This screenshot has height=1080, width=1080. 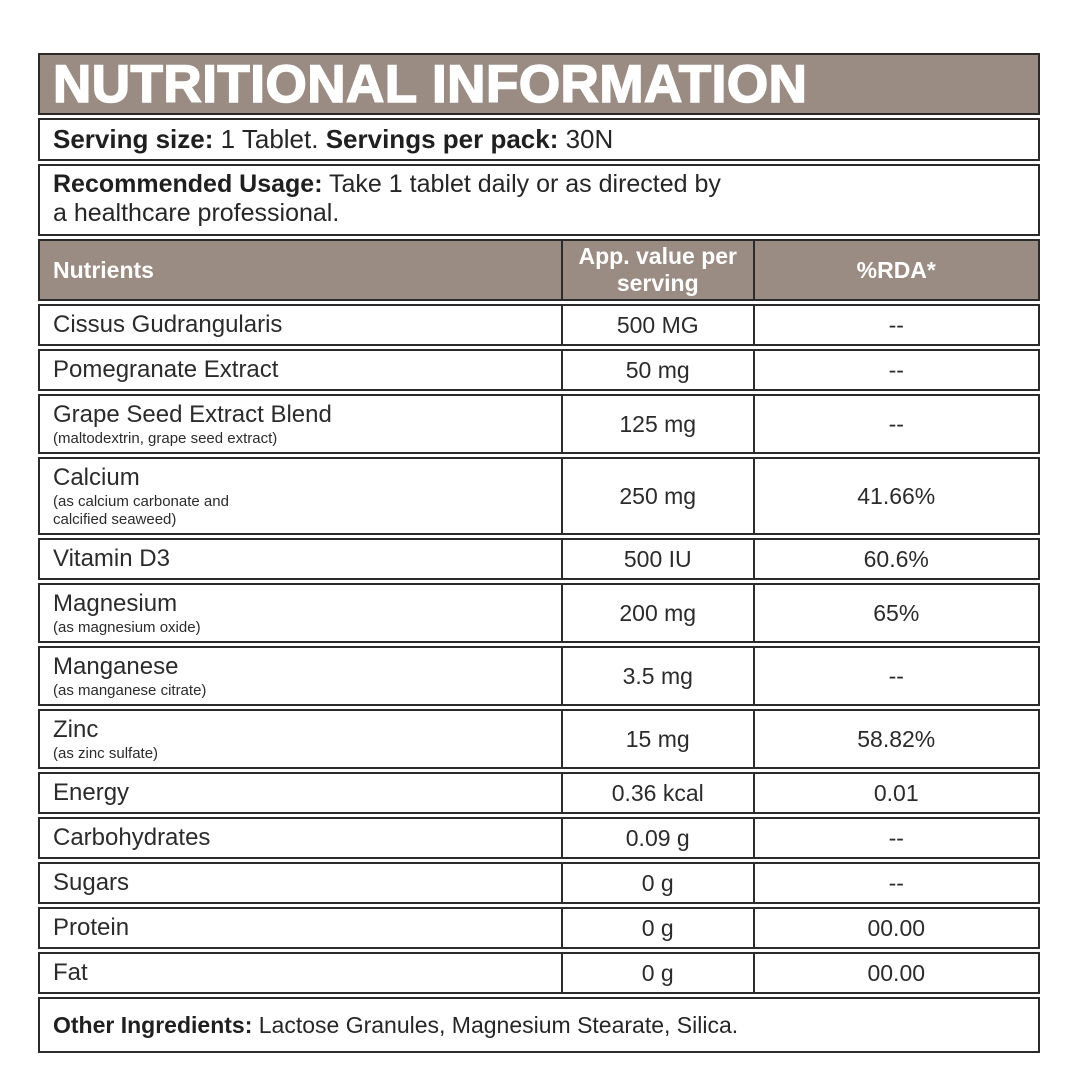 What do you see at coordinates (301, 270) in the screenshot?
I see `header-nutrients: Nutrients` at bounding box center [301, 270].